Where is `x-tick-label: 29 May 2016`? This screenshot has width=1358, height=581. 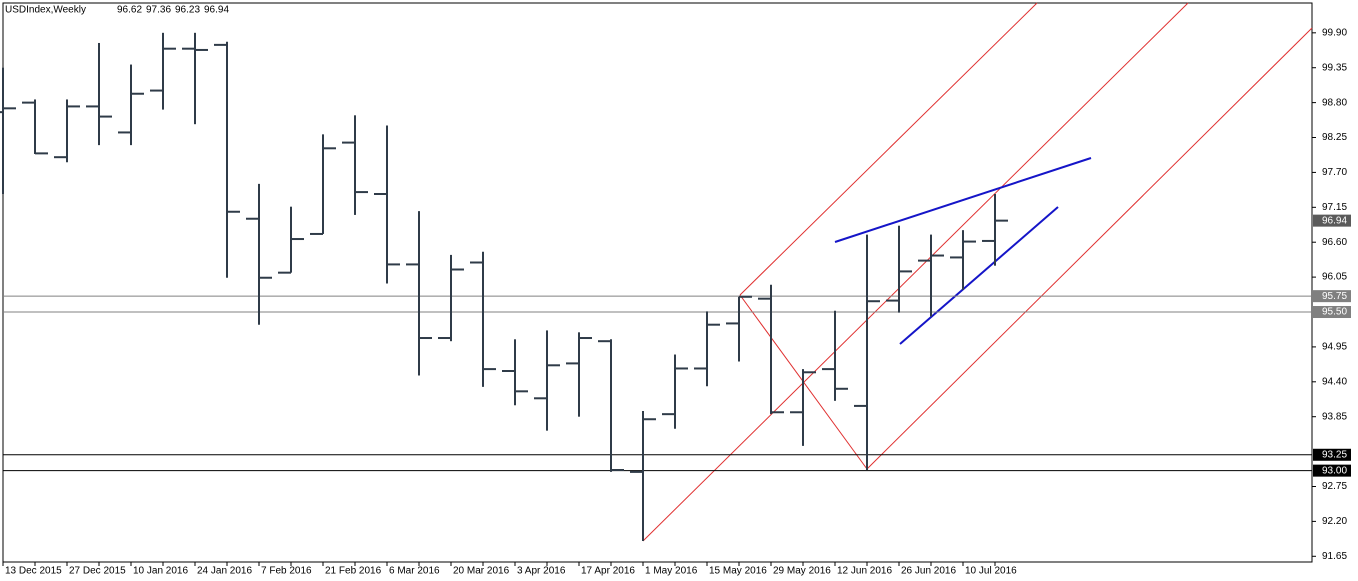 x-tick-label: 29 May 2016 is located at coordinates (802, 571).